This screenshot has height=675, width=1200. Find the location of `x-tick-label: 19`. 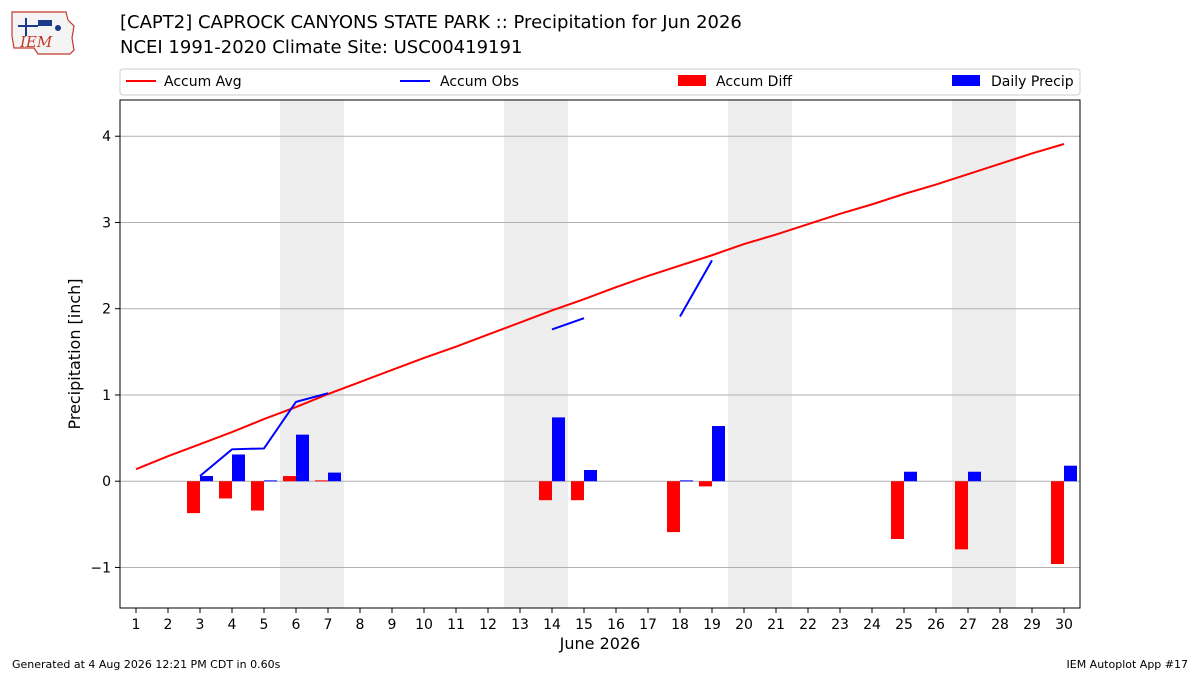

x-tick-label: 19 is located at coordinates (712, 625).